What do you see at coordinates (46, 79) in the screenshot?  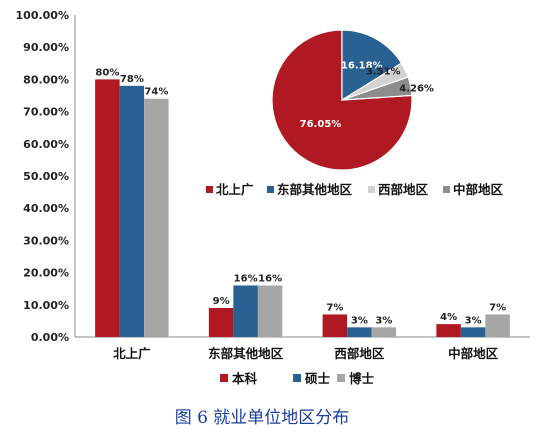 I see `y-tick-label: 80.00%` at bounding box center [46, 79].